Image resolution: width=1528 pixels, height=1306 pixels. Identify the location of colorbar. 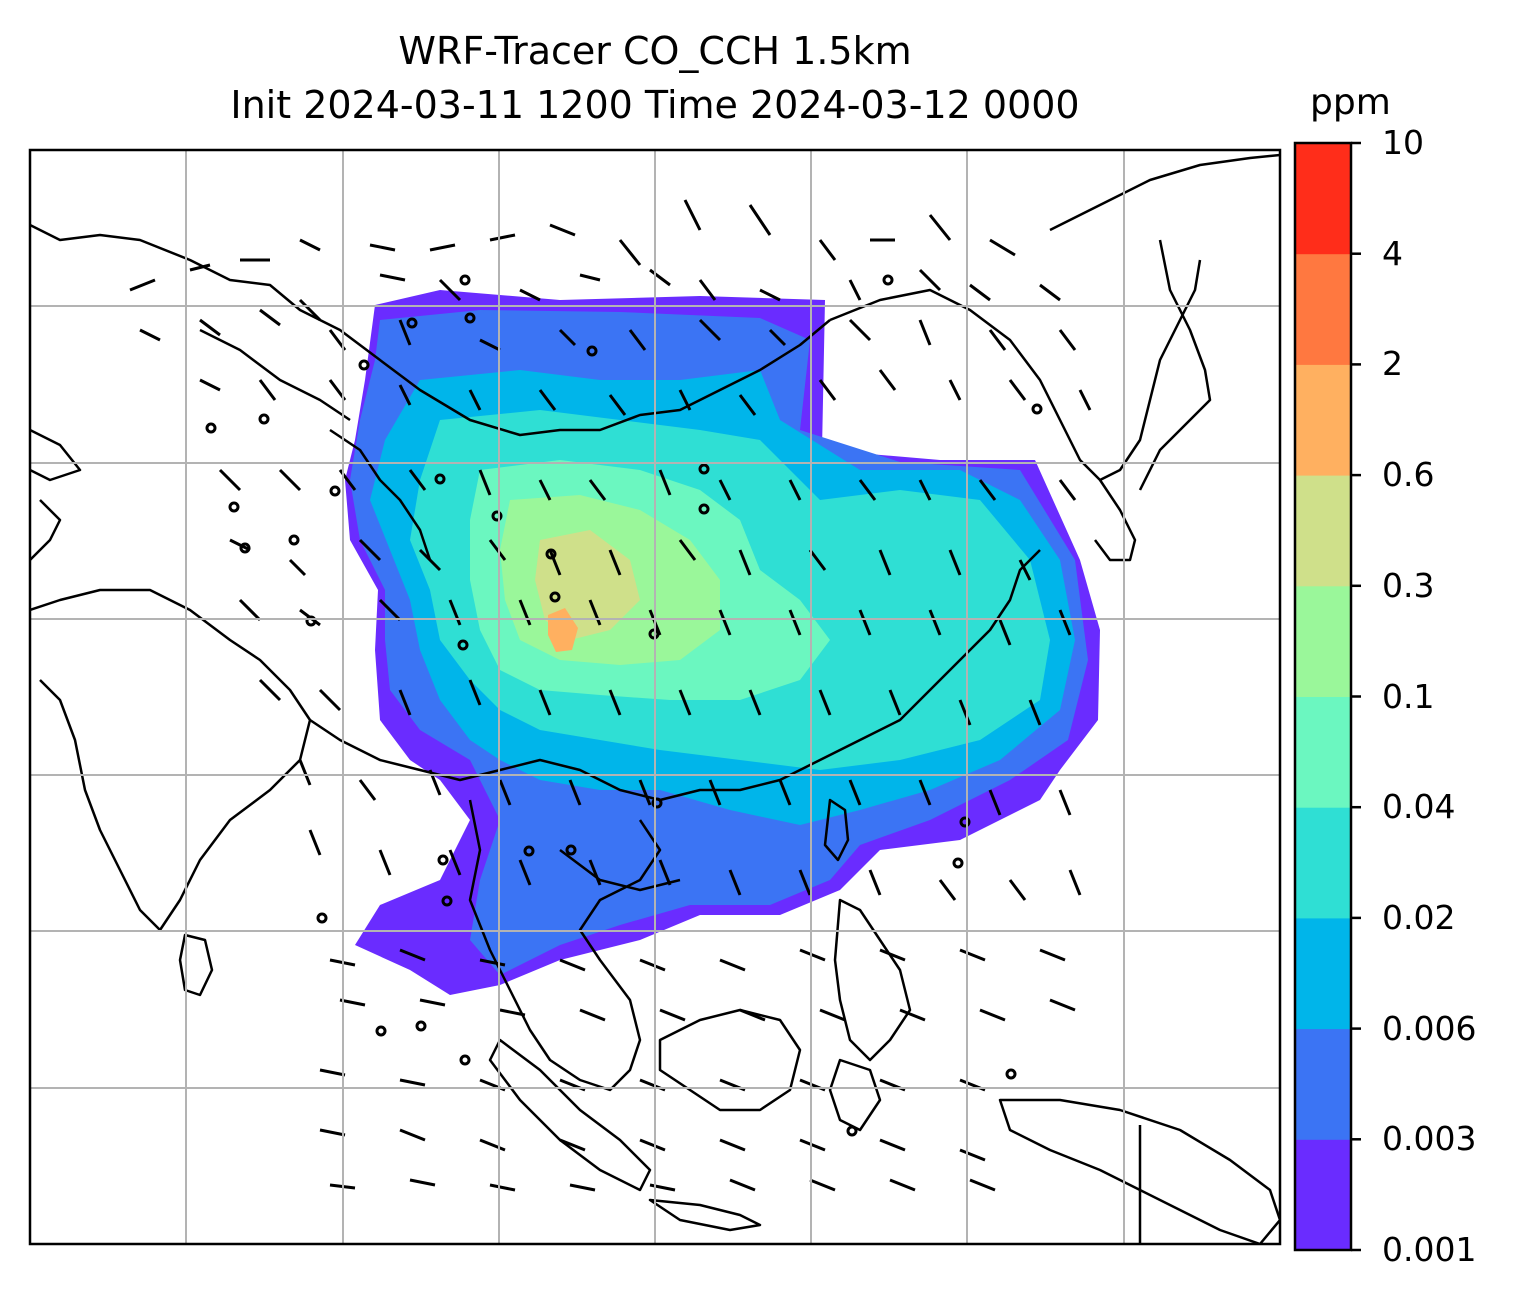
(1323, 697).